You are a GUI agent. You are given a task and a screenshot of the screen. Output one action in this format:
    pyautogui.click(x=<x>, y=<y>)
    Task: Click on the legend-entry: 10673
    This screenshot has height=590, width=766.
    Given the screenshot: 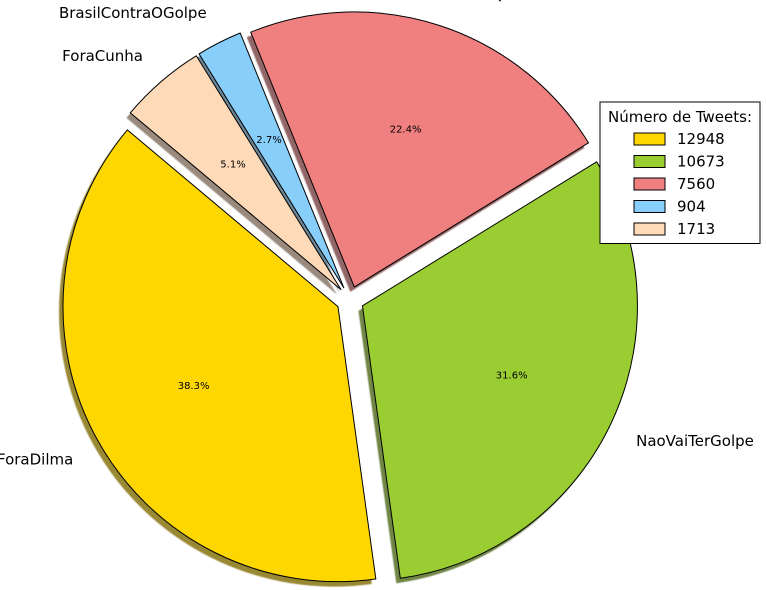 What is the action you would take?
    pyautogui.click(x=701, y=162)
    